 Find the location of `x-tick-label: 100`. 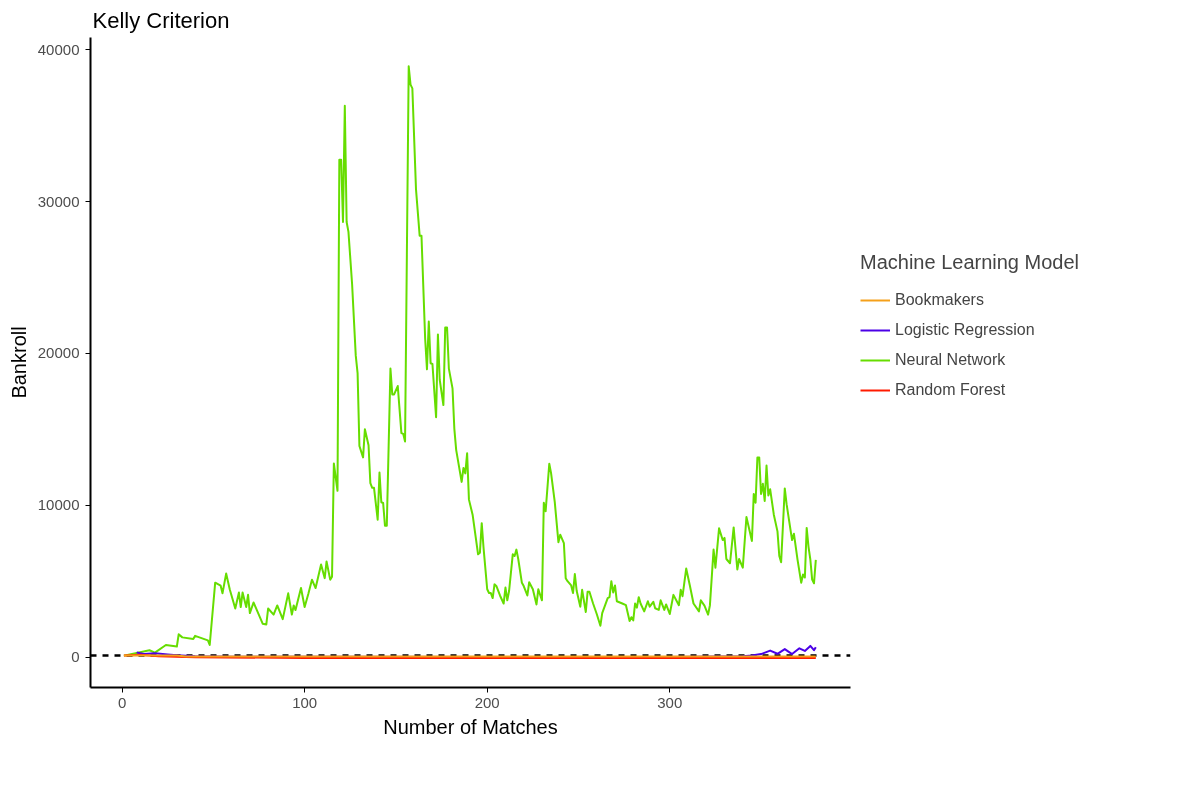

x-tick-label: 100 is located at coordinates (305, 702).